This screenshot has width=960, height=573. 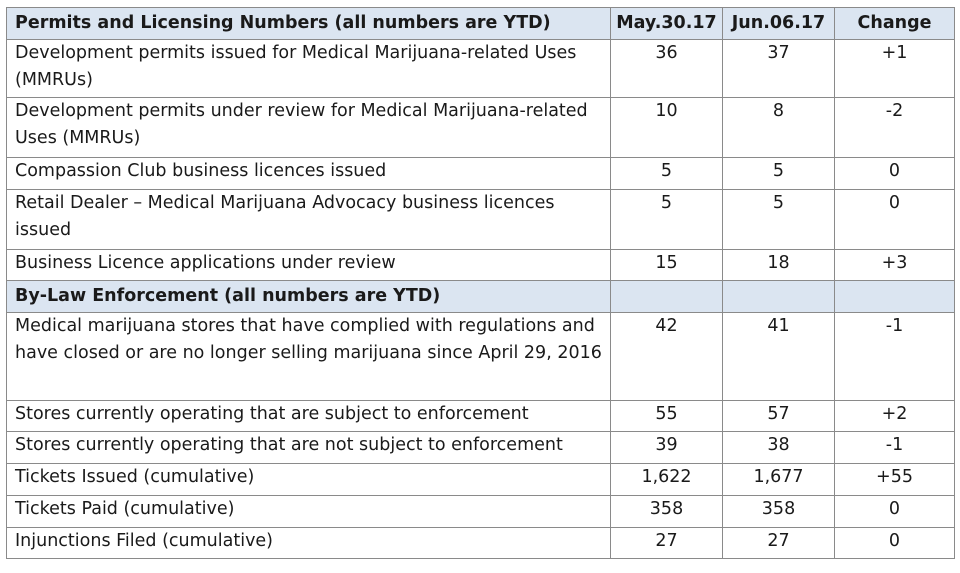 What do you see at coordinates (778, 356) in the screenshot?
I see `cell-jun: 41` at bounding box center [778, 356].